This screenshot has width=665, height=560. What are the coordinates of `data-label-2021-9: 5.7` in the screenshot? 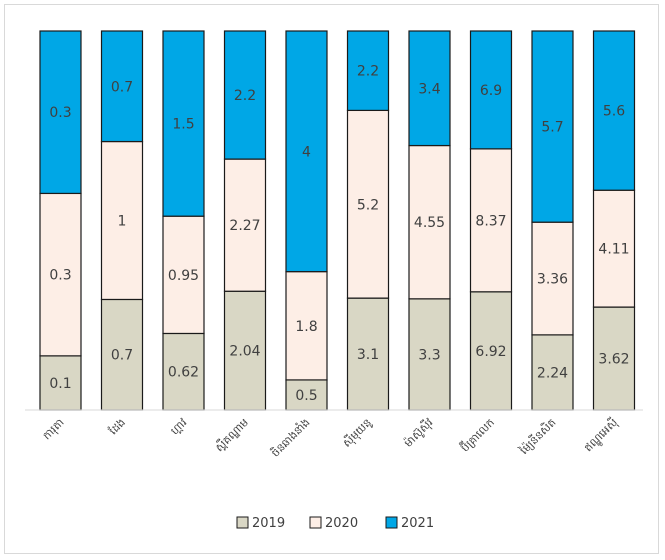 It's located at (552, 128).